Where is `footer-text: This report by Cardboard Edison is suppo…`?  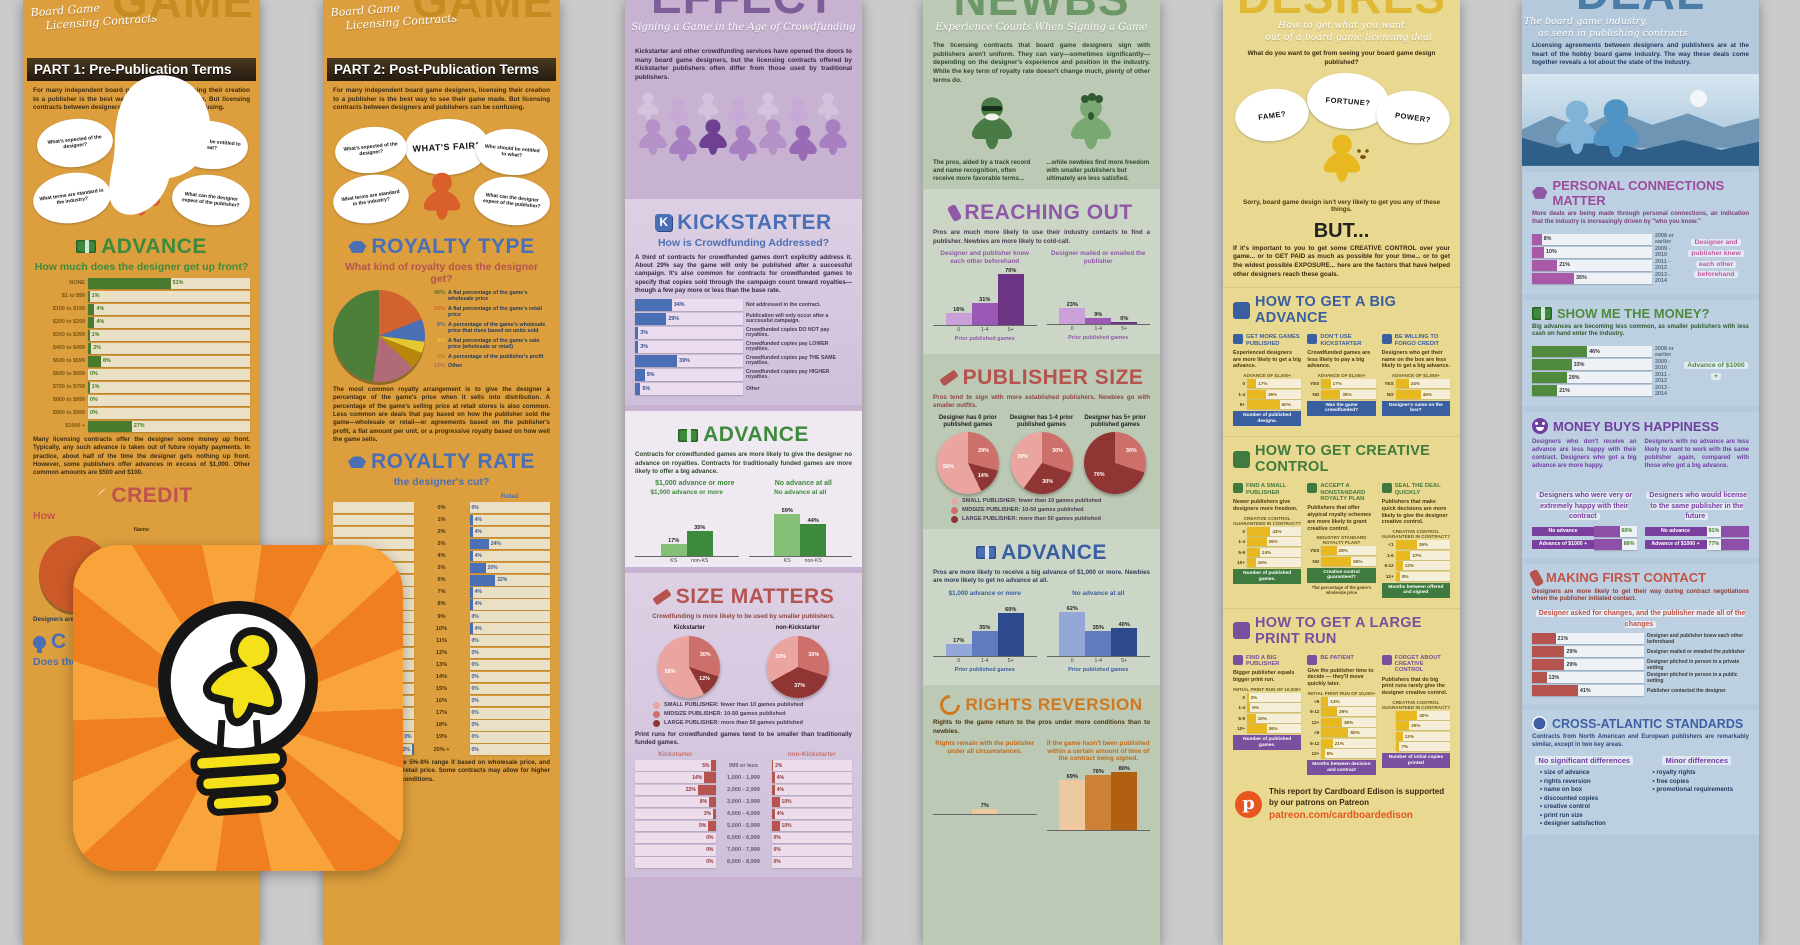
footer-text: This report by Cardboard Edison is suppo… is located at coordinates (1357, 797).